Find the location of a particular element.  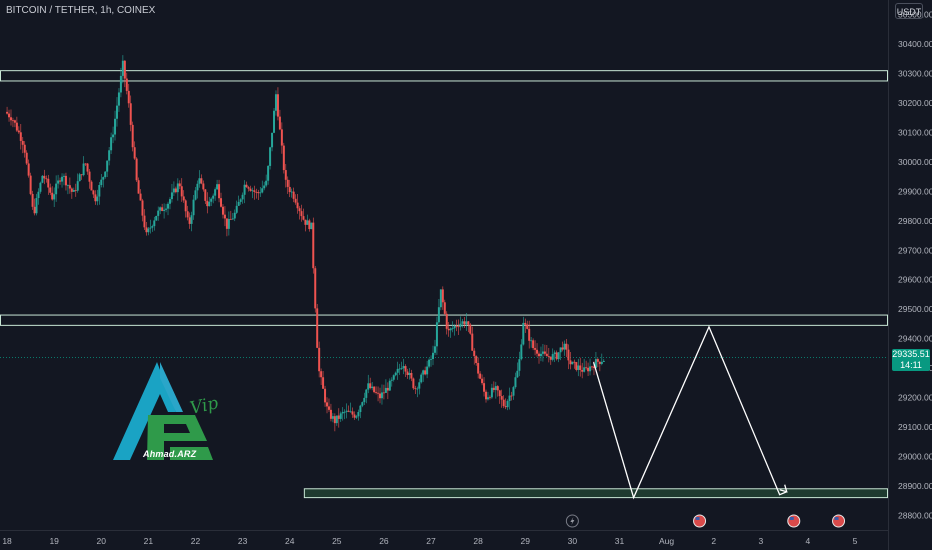

price-tick-label: 29600.00 is located at coordinates (915, 280).